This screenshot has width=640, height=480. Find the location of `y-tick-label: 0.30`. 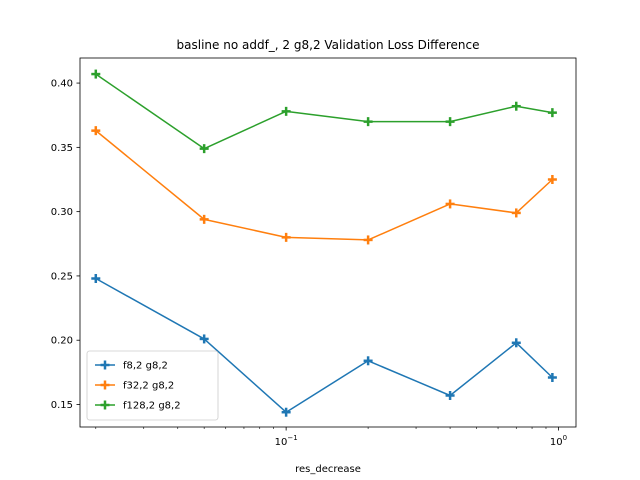

y-tick-label: 0.30 is located at coordinates (62, 212).